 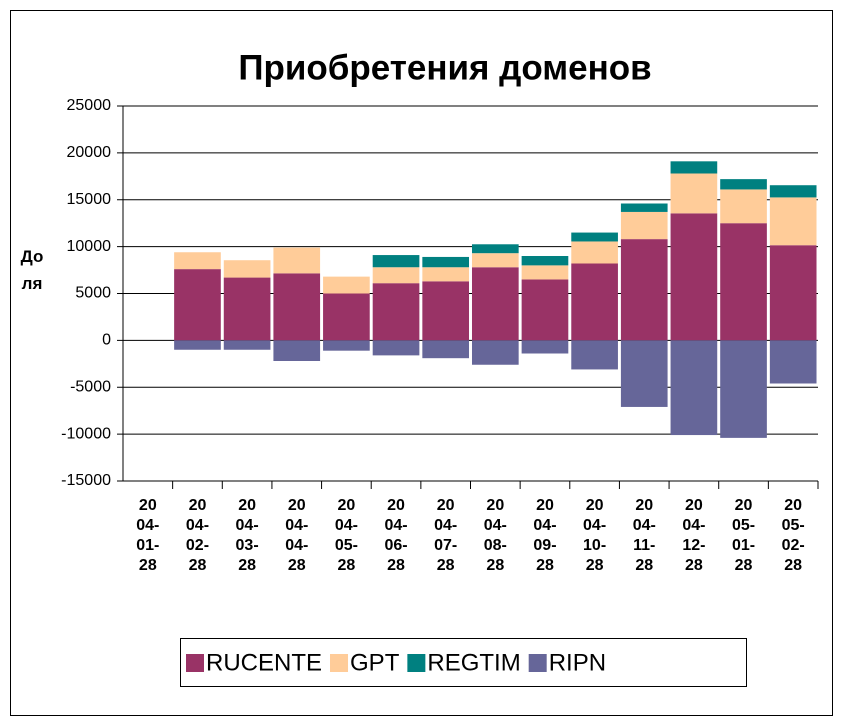 What do you see at coordinates (395, 535) in the screenshot?
I see `x-tick-label: 20 04-06-28` at bounding box center [395, 535].